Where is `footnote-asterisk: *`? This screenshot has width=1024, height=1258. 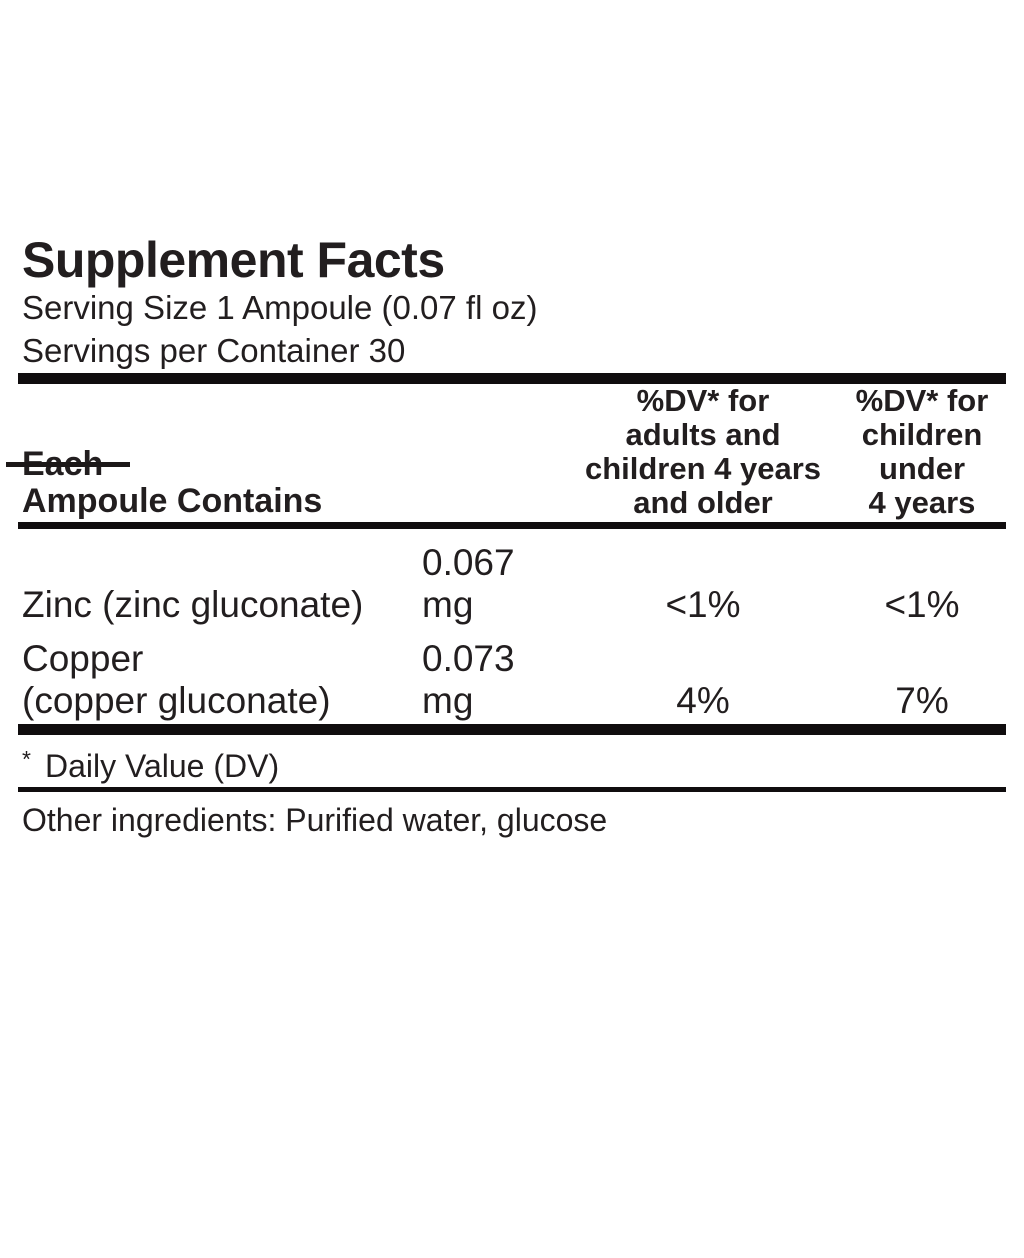 footnote-asterisk: * is located at coordinates (26, 759).